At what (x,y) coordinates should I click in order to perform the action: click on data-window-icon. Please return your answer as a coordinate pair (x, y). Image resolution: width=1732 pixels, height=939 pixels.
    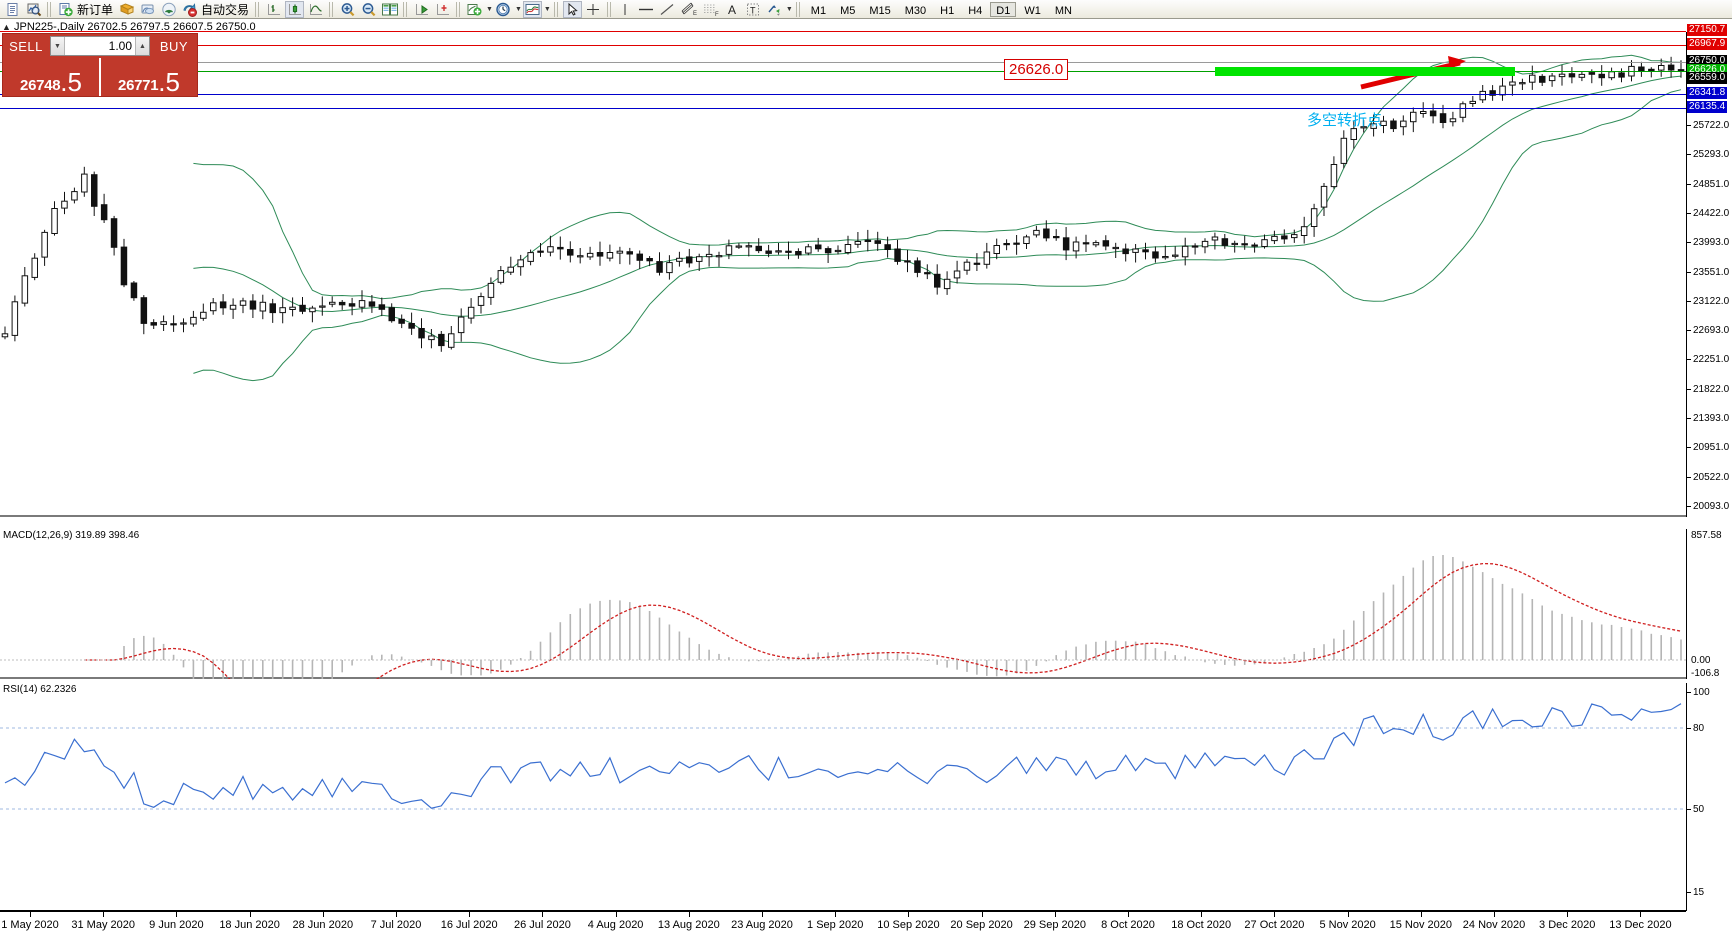
    Looking at the image, I should click on (389, 9).